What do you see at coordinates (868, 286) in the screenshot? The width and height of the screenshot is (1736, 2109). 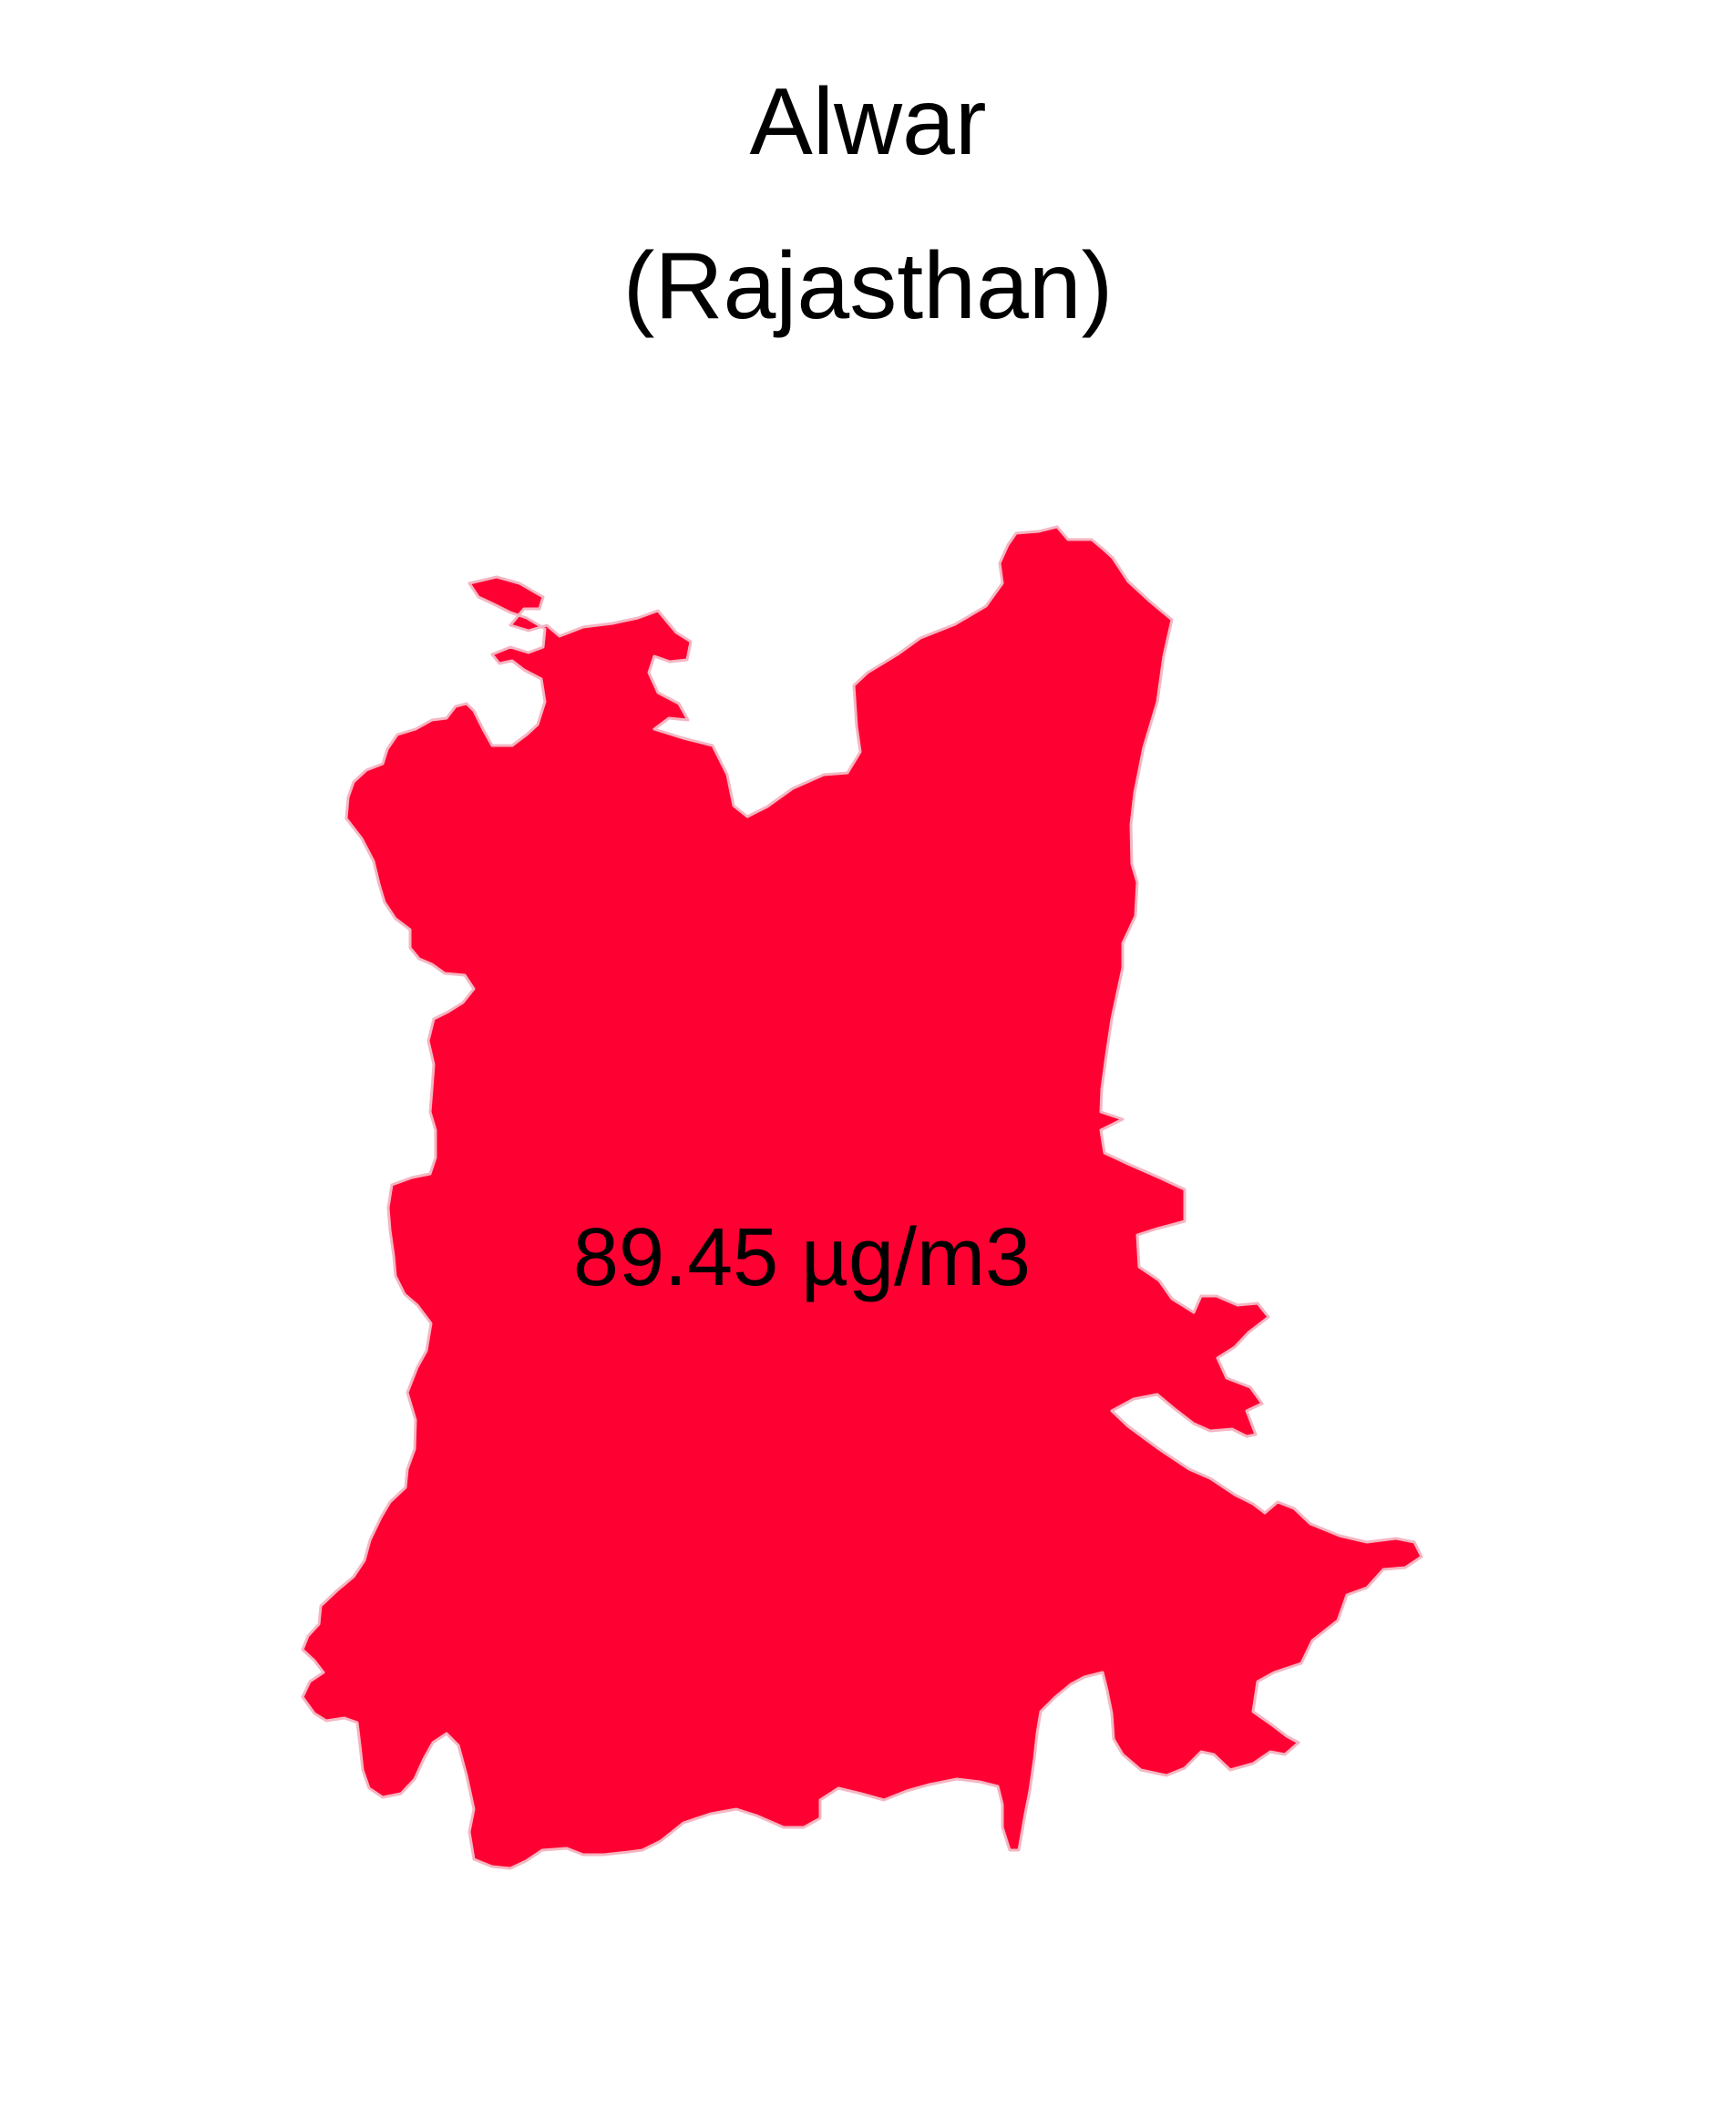 I see `map-title-state: (Rajasthan)` at bounding box center [868, 286].